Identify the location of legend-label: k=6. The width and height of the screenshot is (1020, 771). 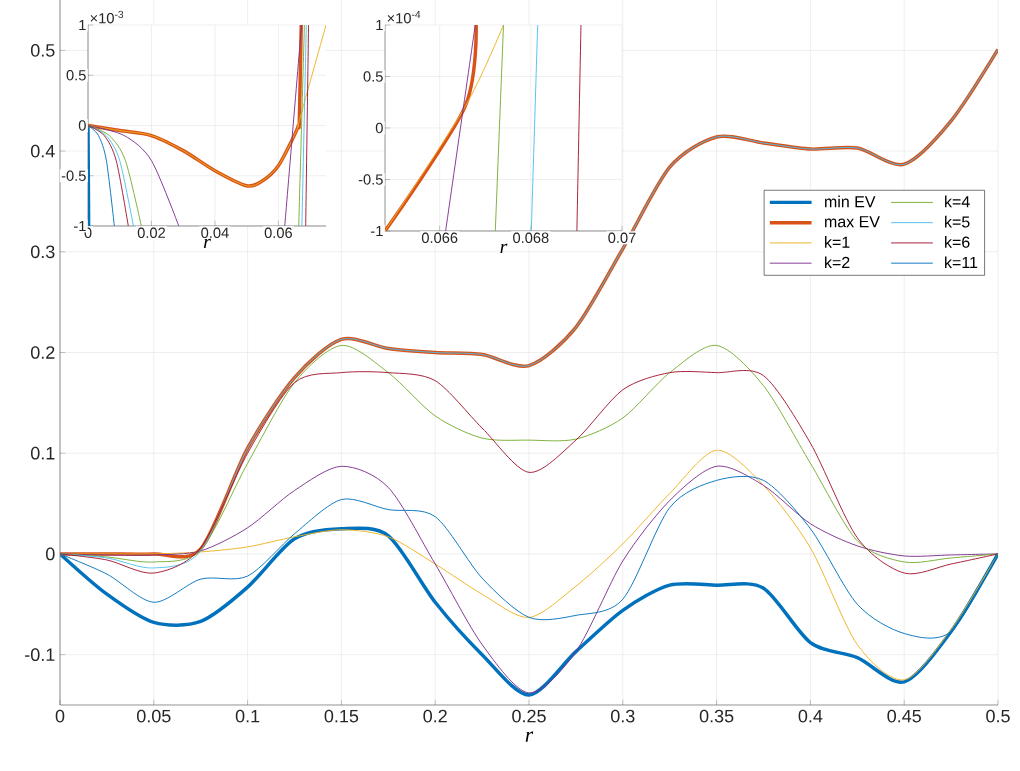
(957, 242).